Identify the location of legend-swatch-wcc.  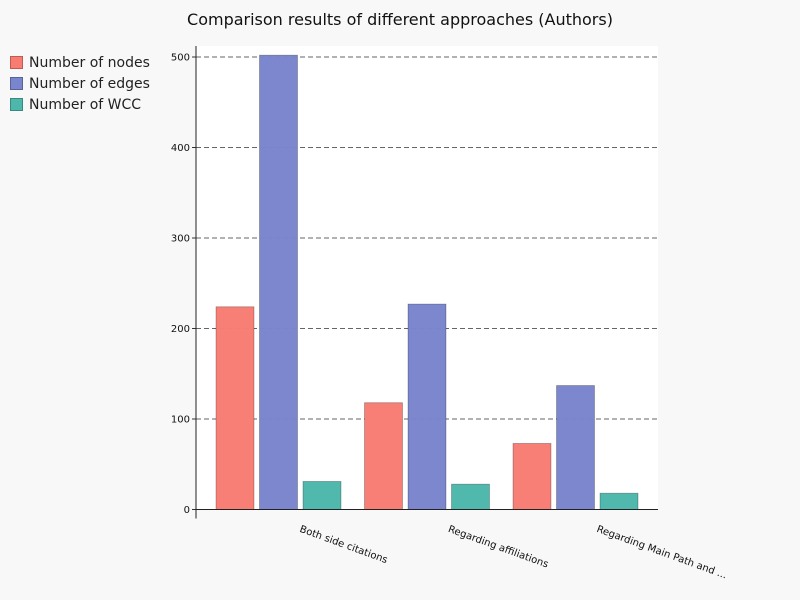
(16, 104).